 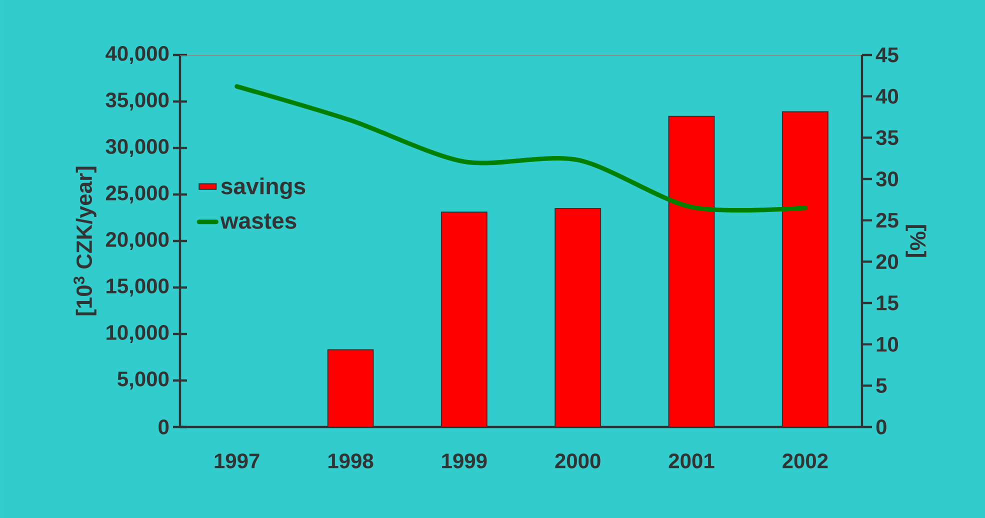 What do you see at coordinates (137, 287) in the screenshot?
I see `y-tick-label: 15,000` at bounding box center [137, 287].